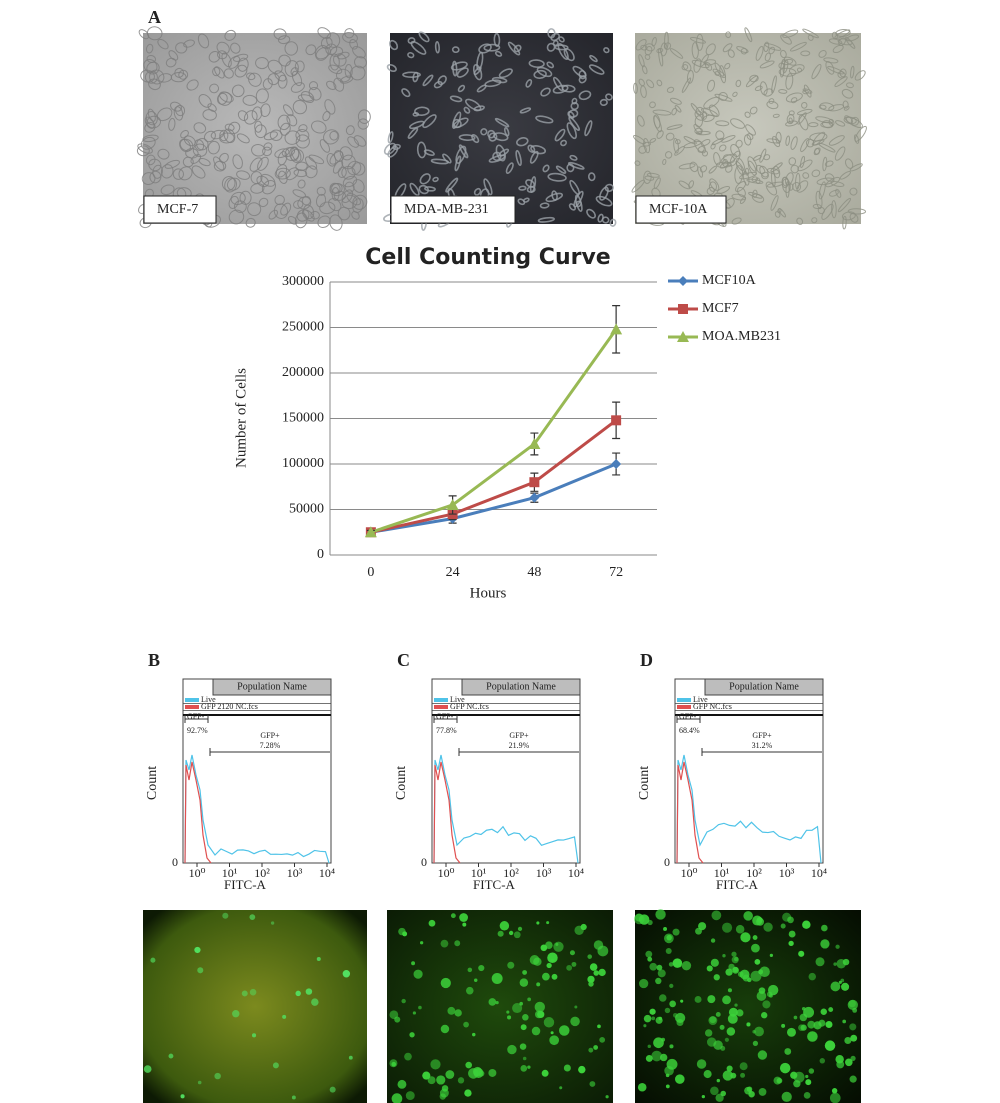  I want to click on micrograph-label-box, so click(453, 209).